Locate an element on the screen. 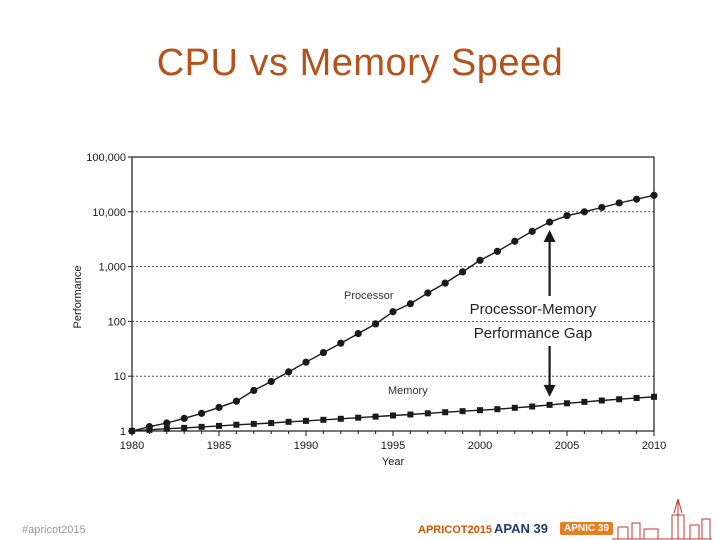  processor-series-label: Processor is located at coordinates (369, 296).